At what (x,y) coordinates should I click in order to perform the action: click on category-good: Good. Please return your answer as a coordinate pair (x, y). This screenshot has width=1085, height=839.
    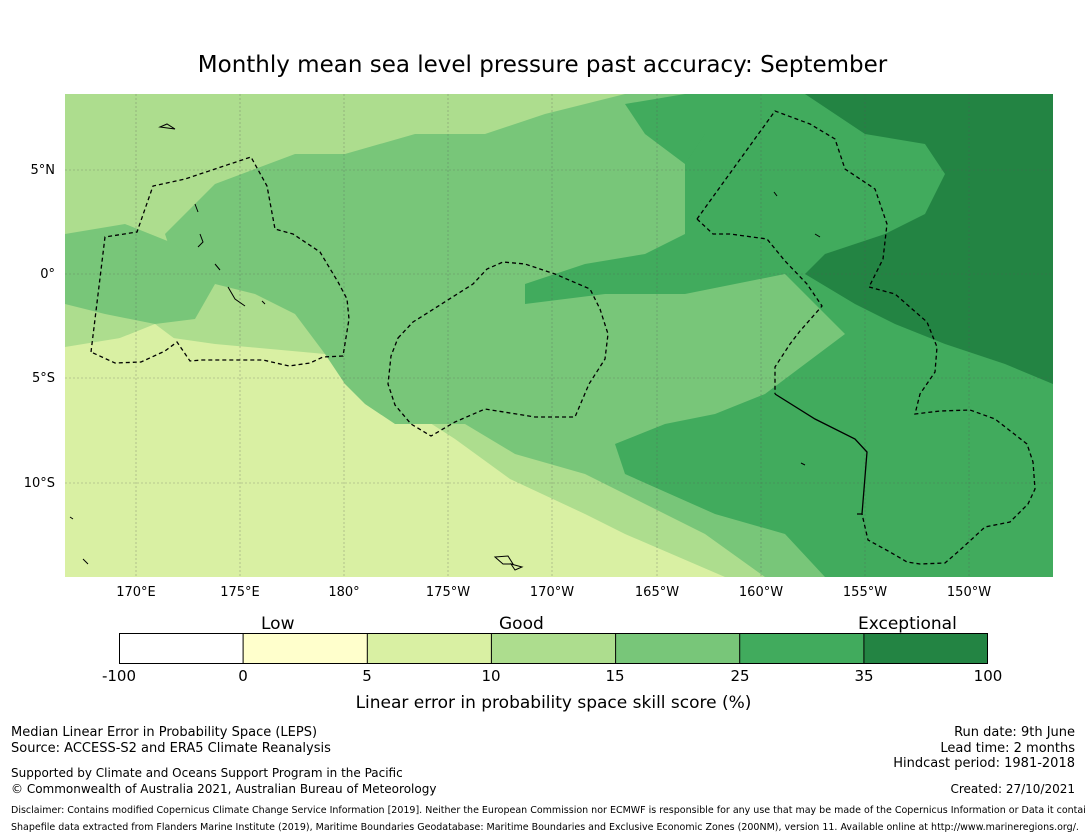
    Looking at the image, I should click on (521, 624).